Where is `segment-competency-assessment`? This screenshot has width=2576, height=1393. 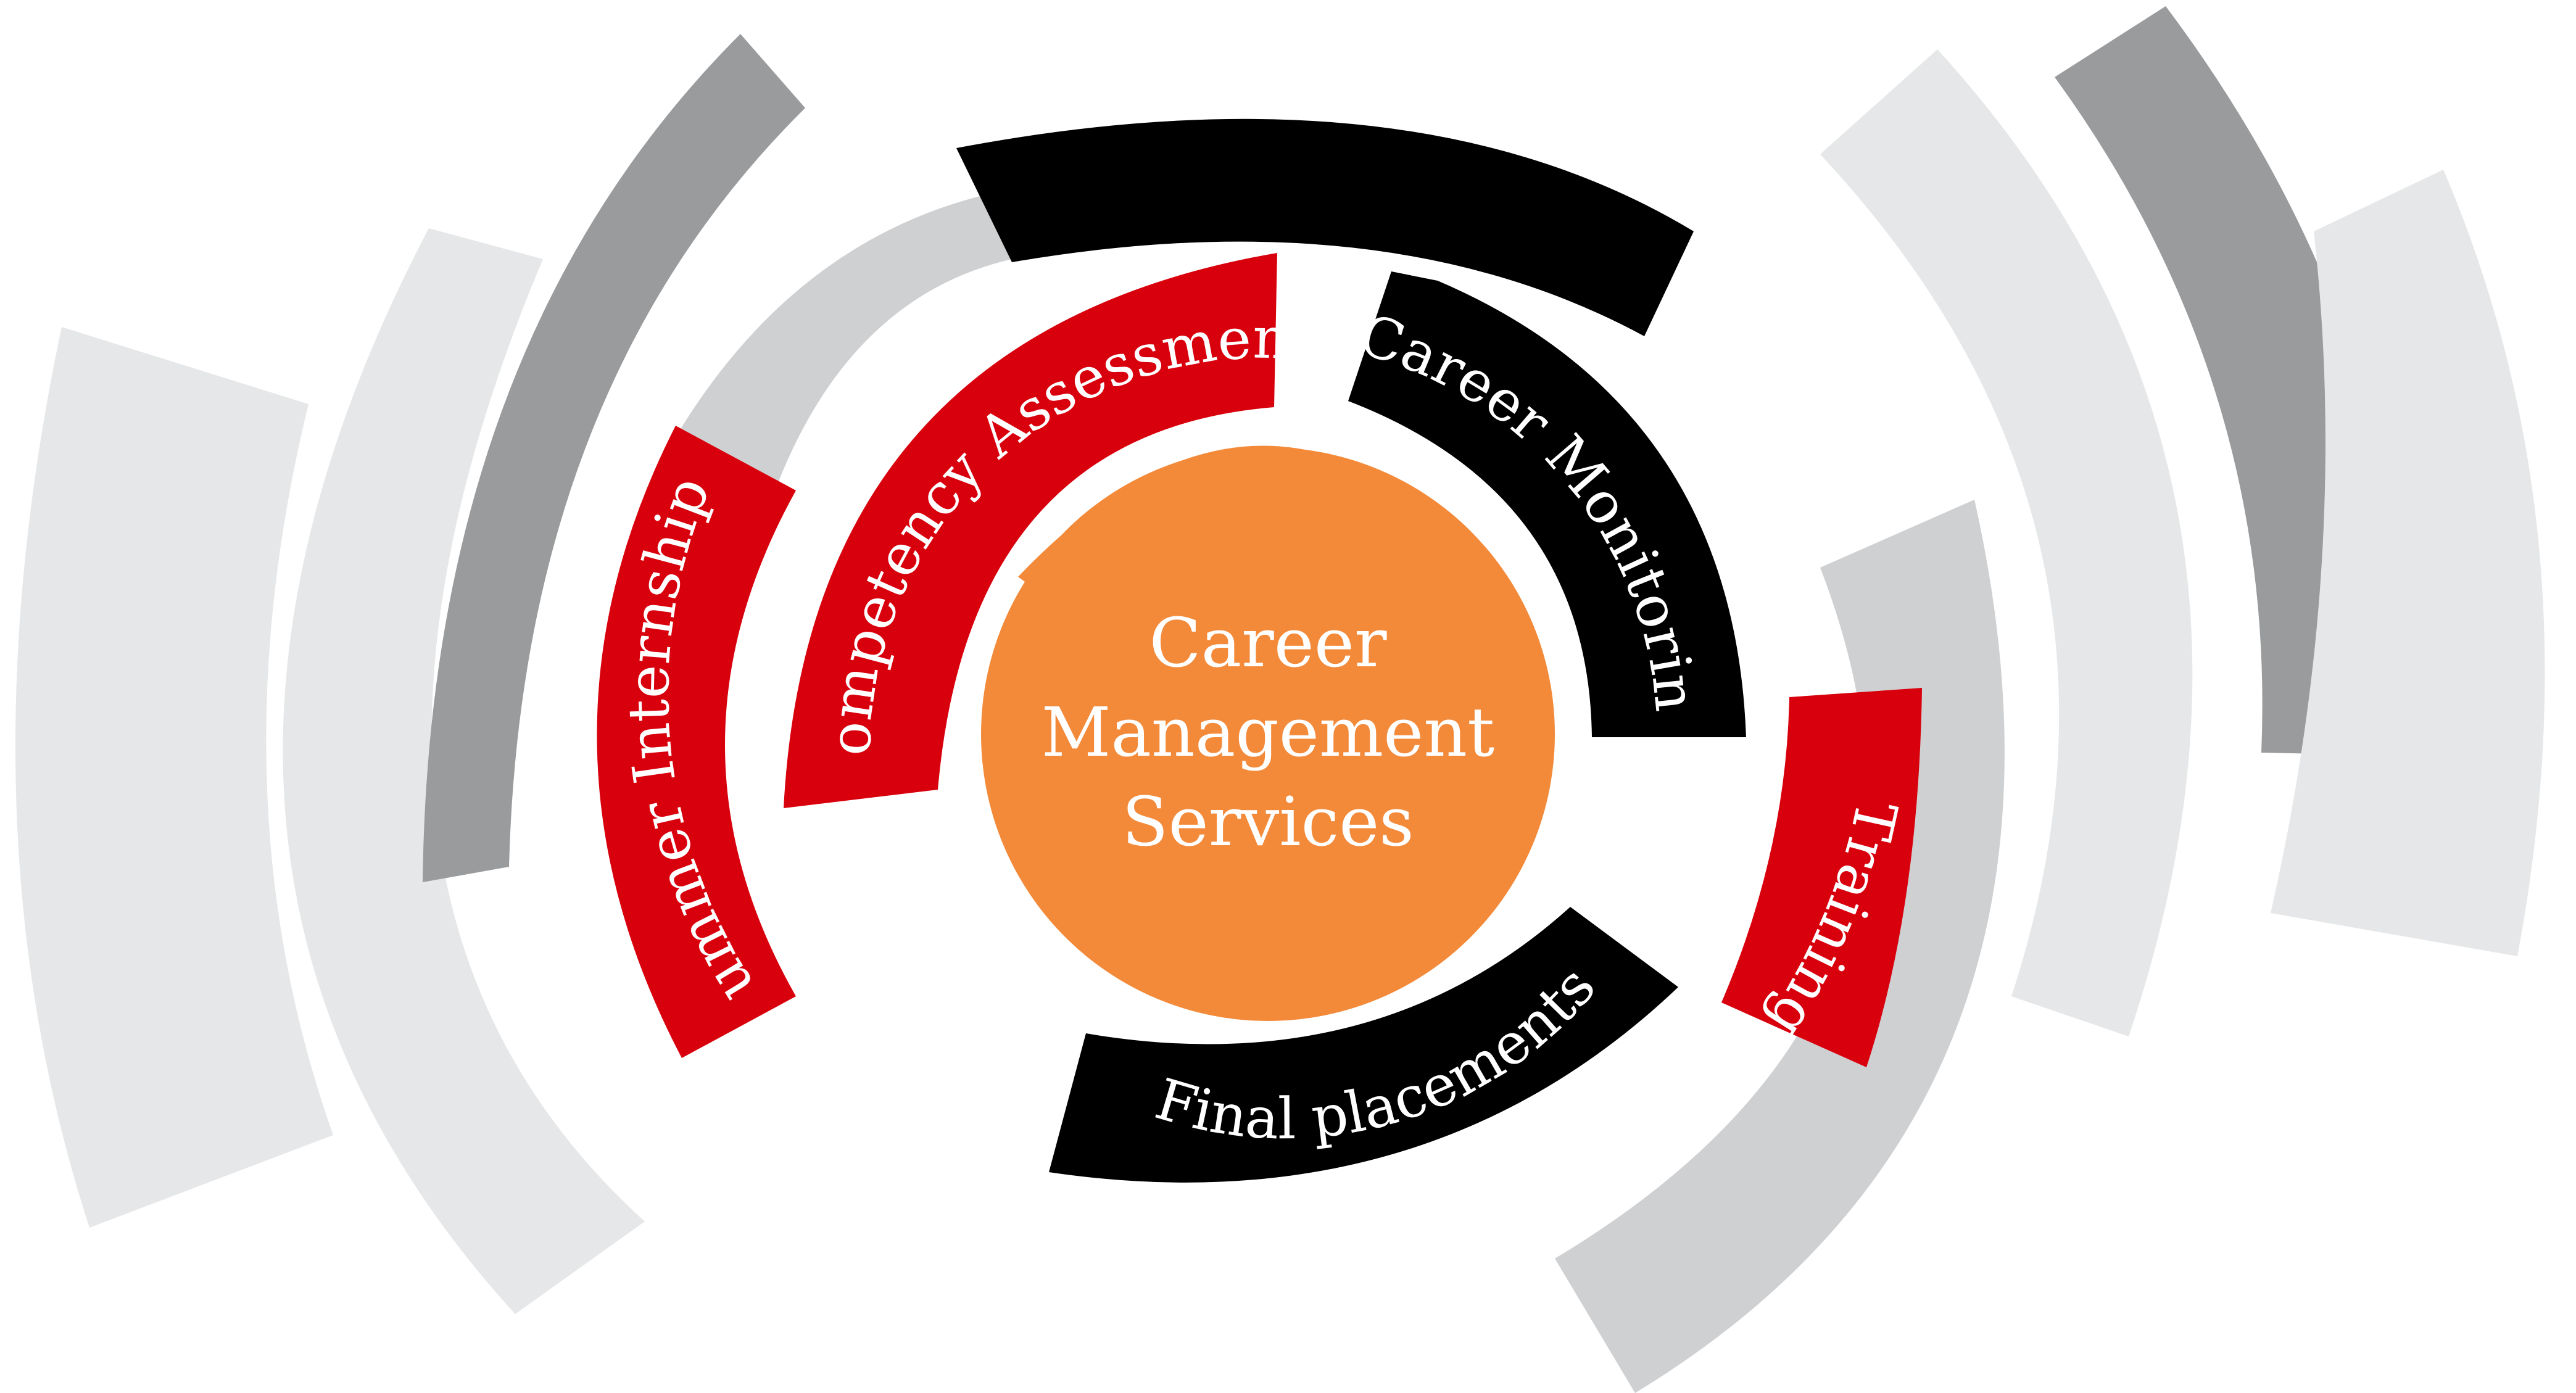 segment-competency-assessment is located at coordinates (1030, 530).